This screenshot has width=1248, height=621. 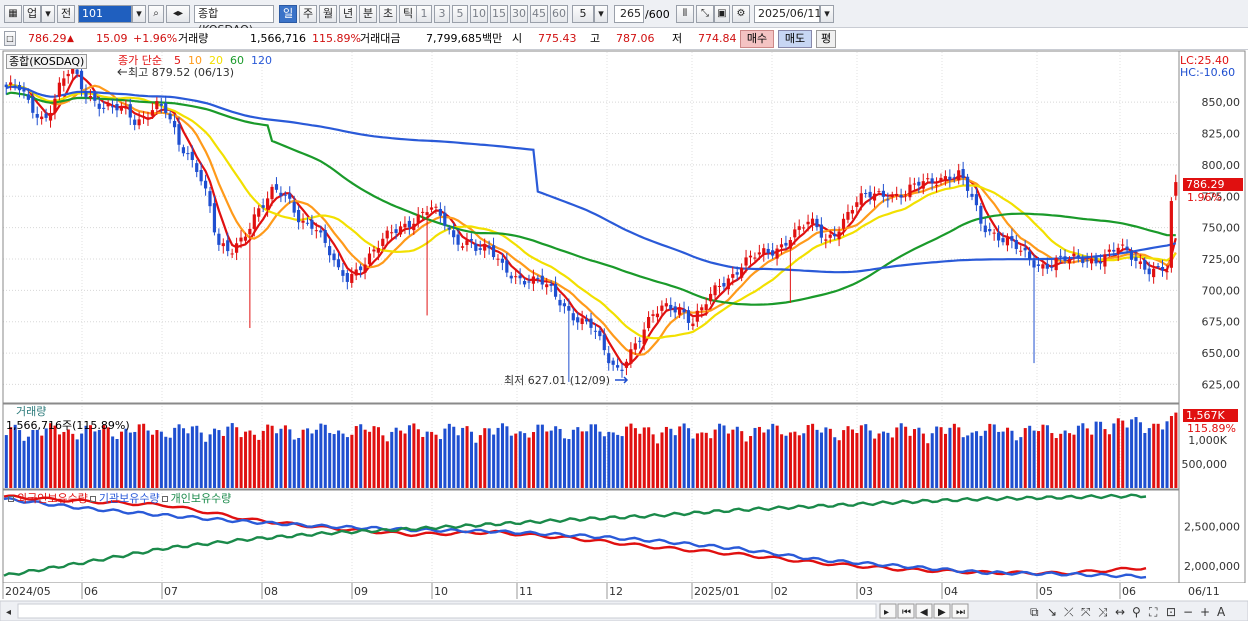 What do you see at coordinates (624, 610) in the screenshot?
I see `scroll-bar: ◂ ▸ ⏮ ◀ ▶ ⏭ ⧉ ↘ ⤫ ⤧ ⤨ ↔ ⚲ ⛶ ⊡ − + A` at bounding box center [624, 610].